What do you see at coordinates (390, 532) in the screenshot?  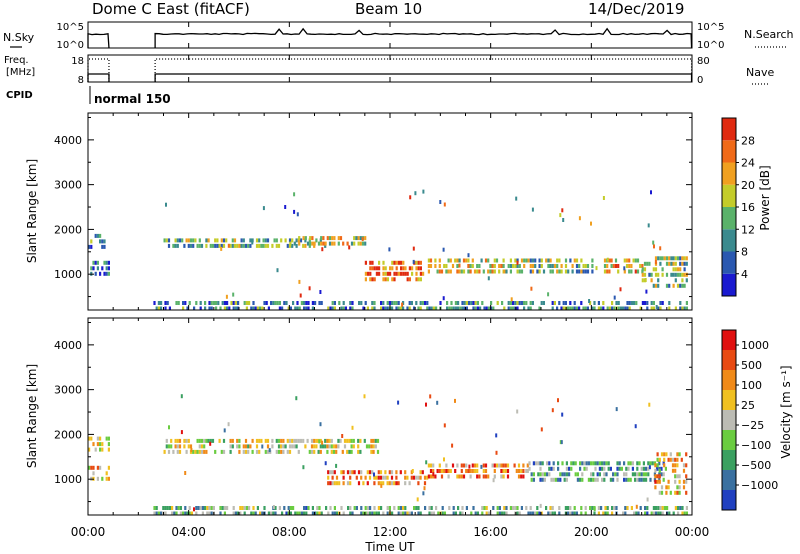 I see `xtick-label: 12:00` at bounding box center [390, 532].